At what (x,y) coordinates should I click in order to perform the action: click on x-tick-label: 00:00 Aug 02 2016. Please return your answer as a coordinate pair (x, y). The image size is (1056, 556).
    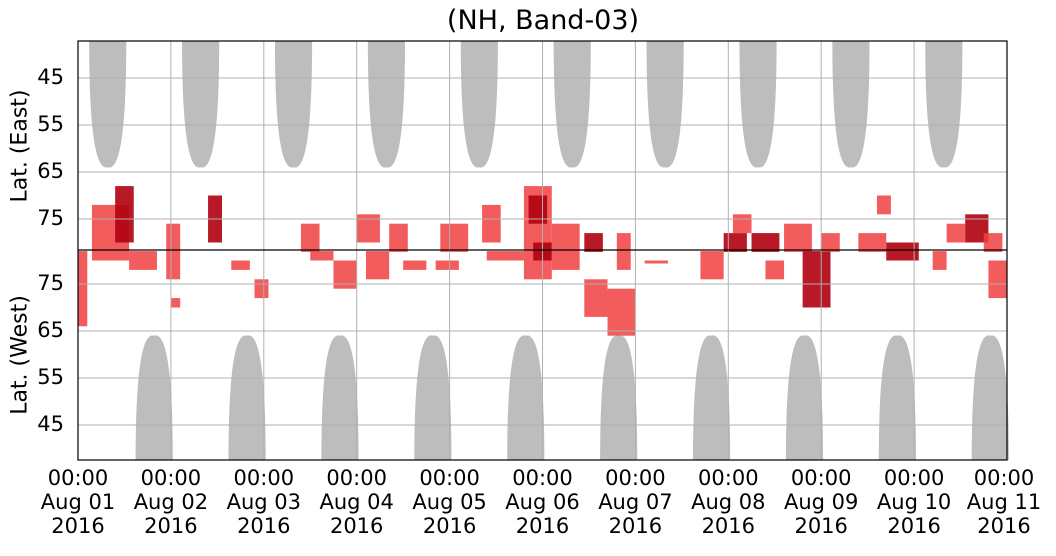
    Looking at the image, I should click on (171, 502).